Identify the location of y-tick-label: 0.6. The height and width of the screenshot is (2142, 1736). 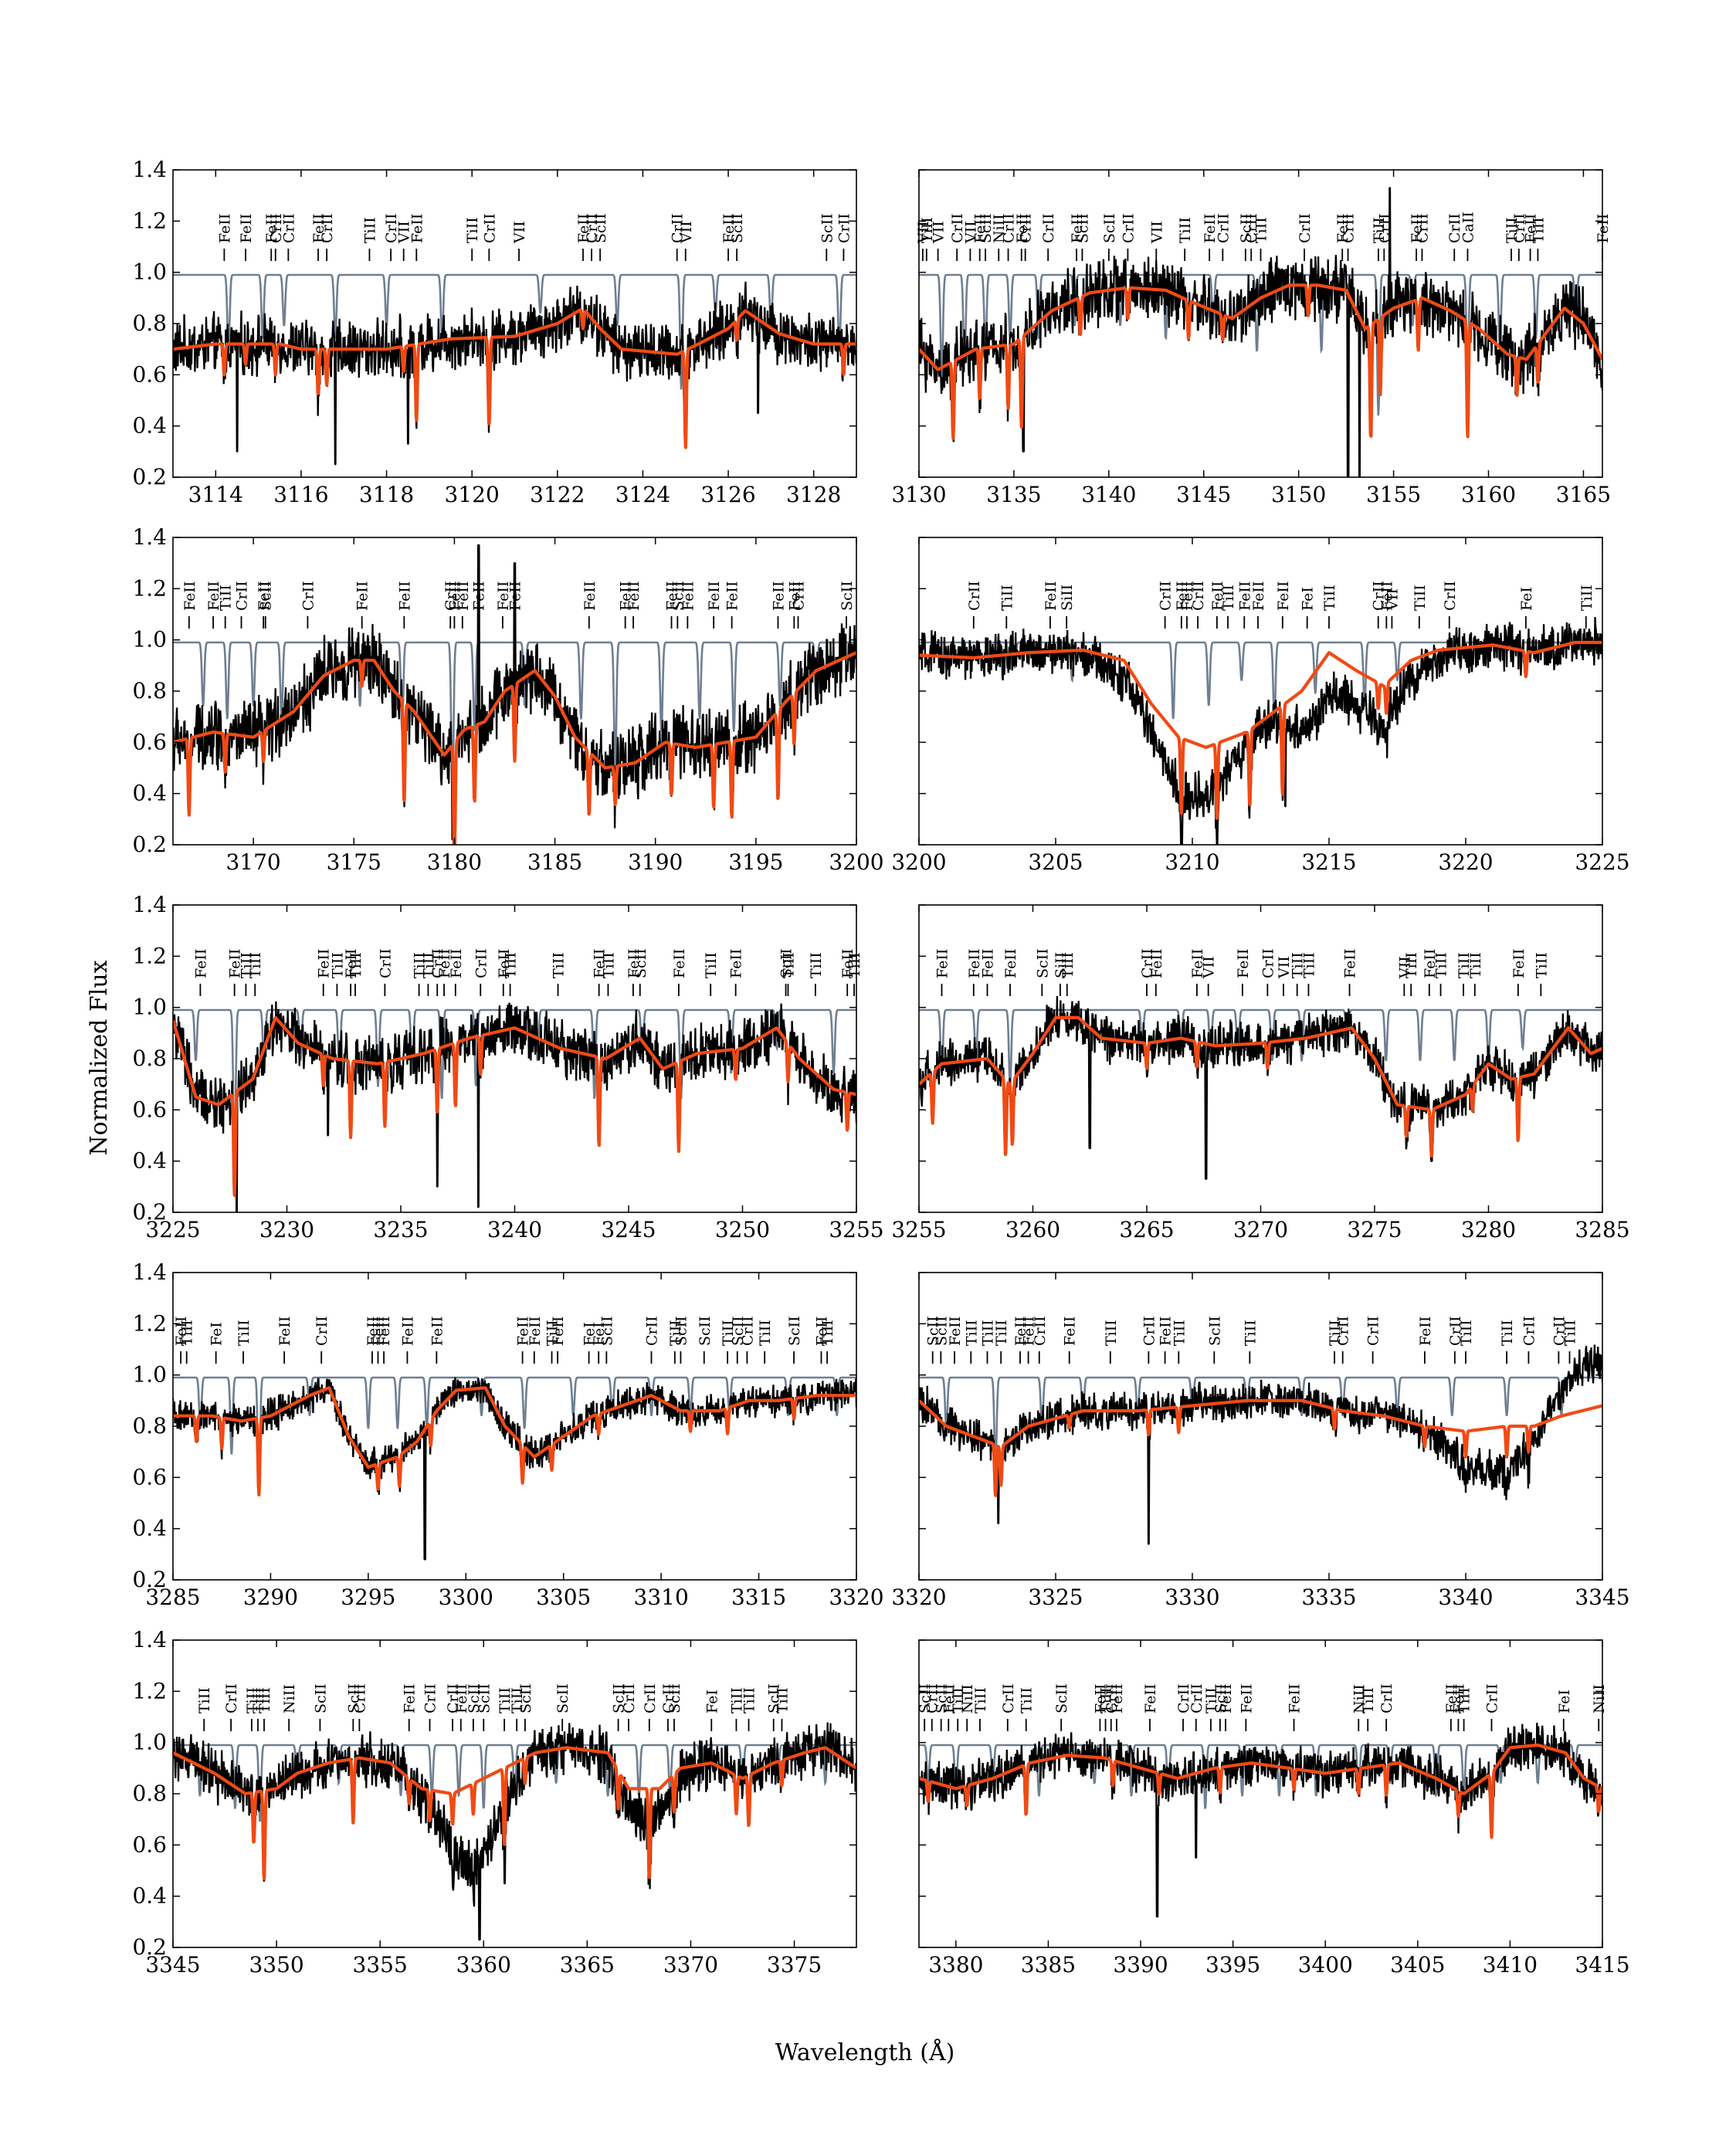
(149, 742).